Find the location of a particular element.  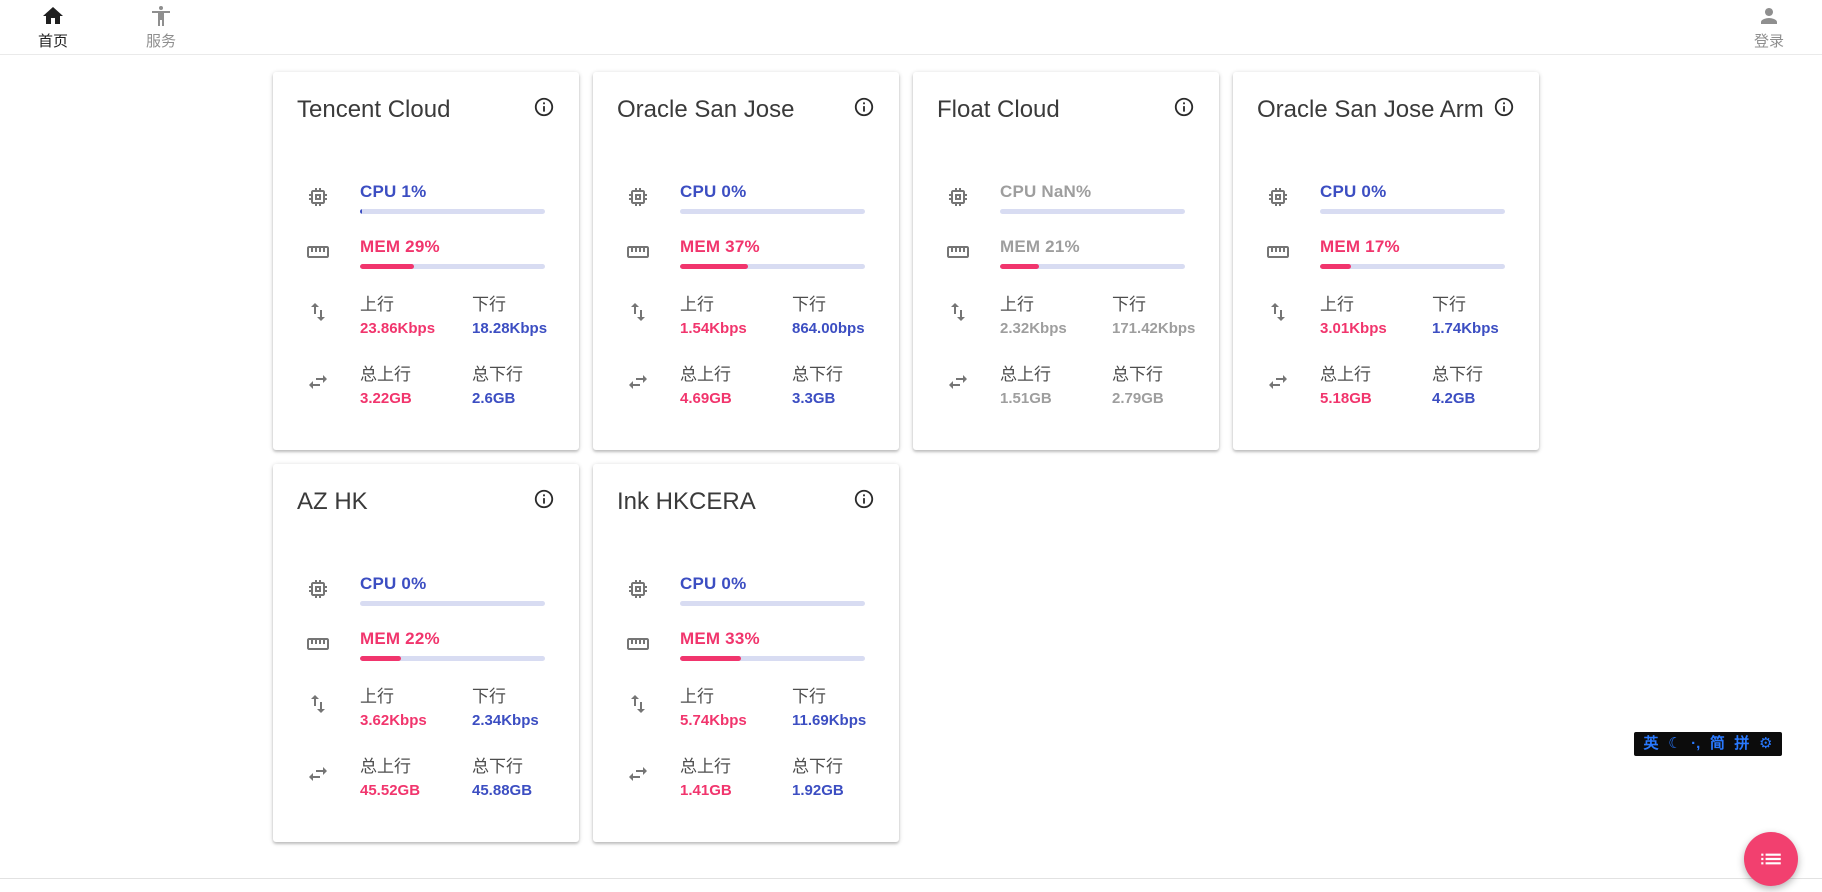

nav-home-label: 首页 is located at coordinates (53, 41).